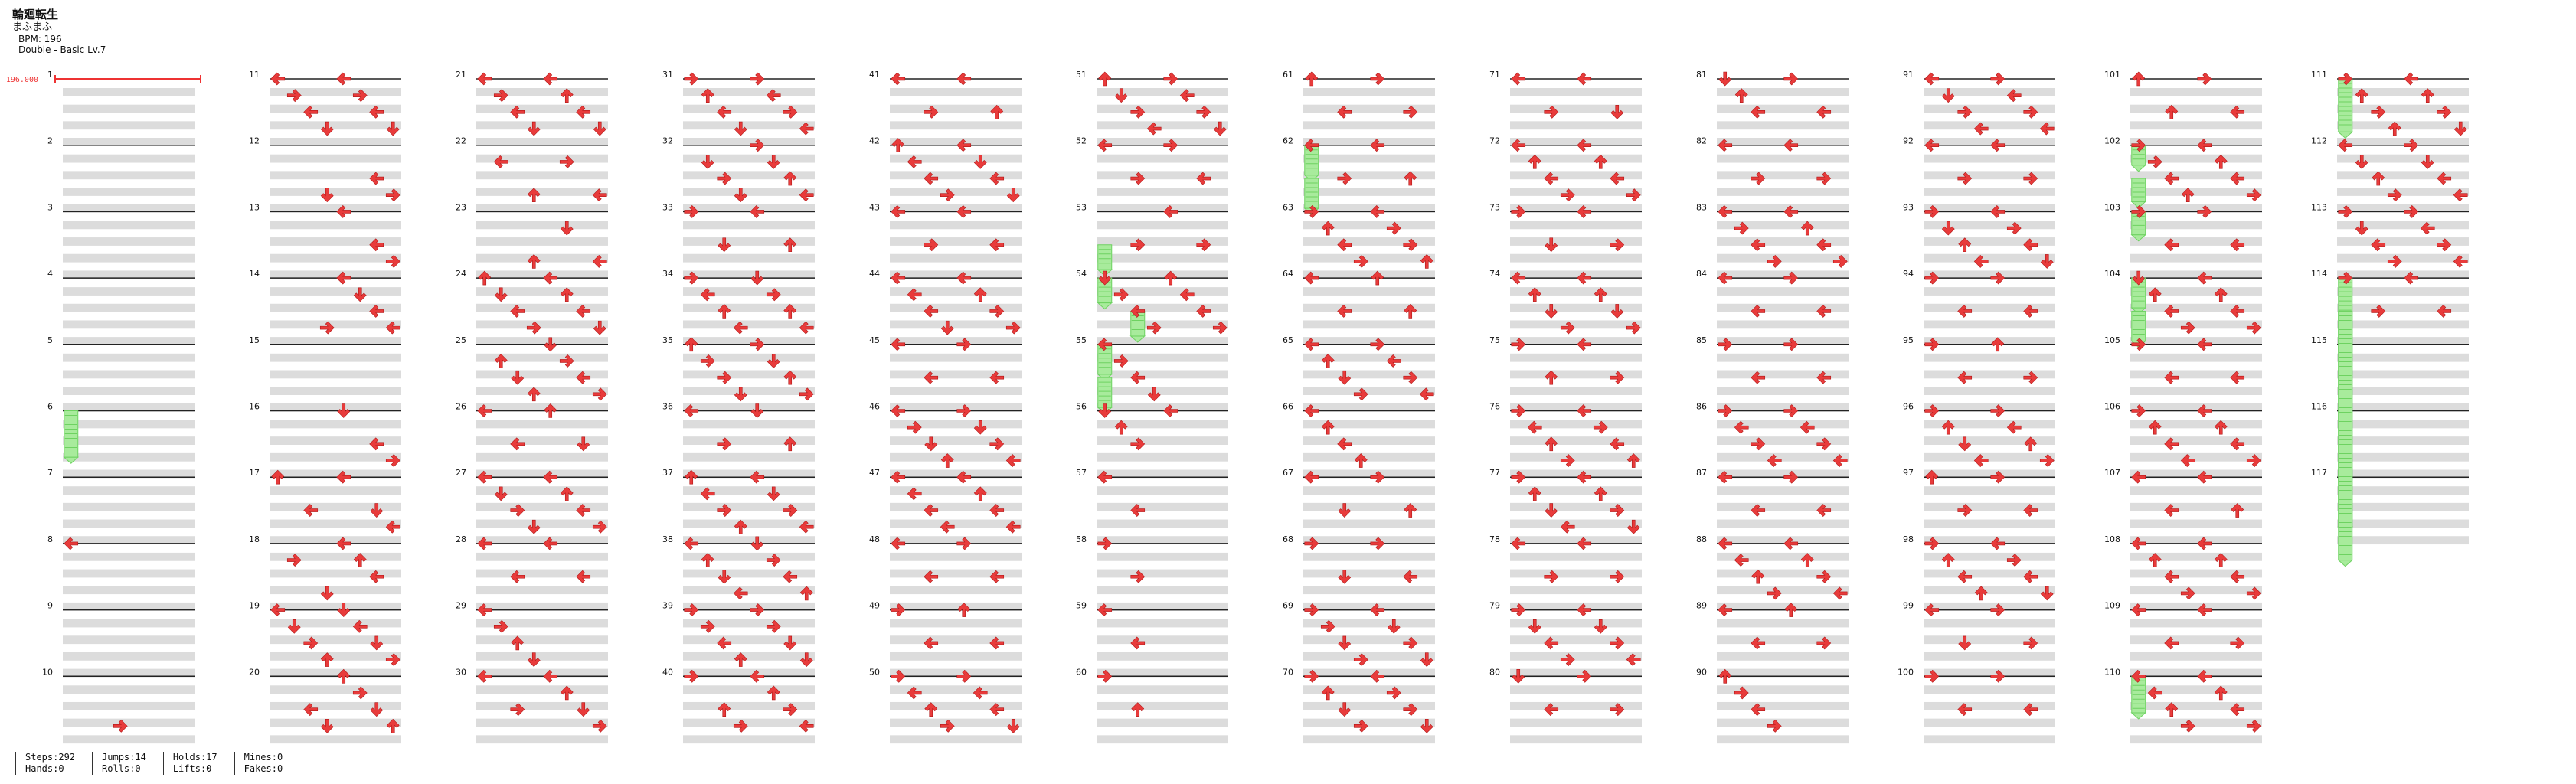 Image resolution: width=2576 pixels, height=784 pixels. Describe the element at coordinates (59, 31) in the screenshot. I see `song-header: 輪廻転生 まふまふ BPM: 196 Double - Basic Lv.7` at that location.